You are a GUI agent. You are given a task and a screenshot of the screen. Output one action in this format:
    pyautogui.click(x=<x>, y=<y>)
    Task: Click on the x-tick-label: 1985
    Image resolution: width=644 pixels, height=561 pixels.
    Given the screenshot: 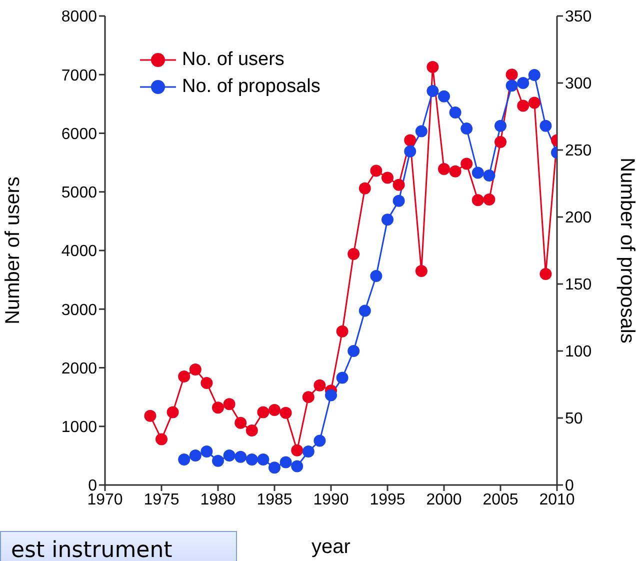 What is the action you would take?
    pyautogui.click(x=274, y=499)
    